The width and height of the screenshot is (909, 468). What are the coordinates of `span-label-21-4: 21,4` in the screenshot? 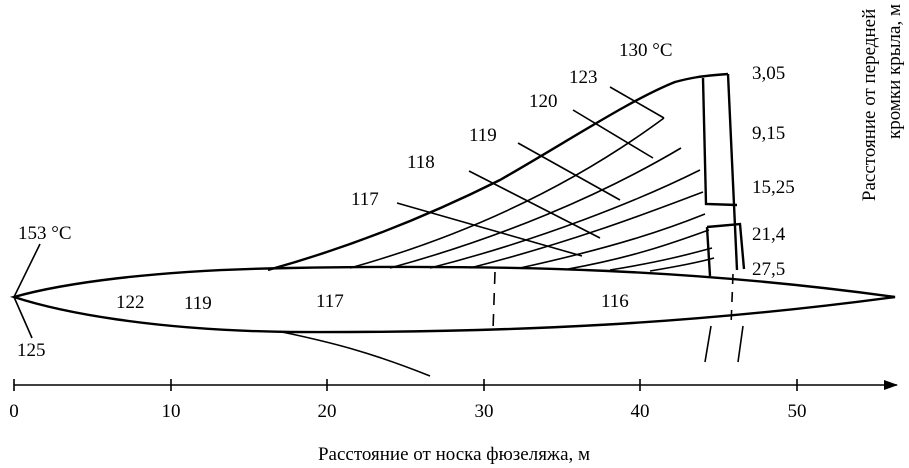 It's located at (769, 234).